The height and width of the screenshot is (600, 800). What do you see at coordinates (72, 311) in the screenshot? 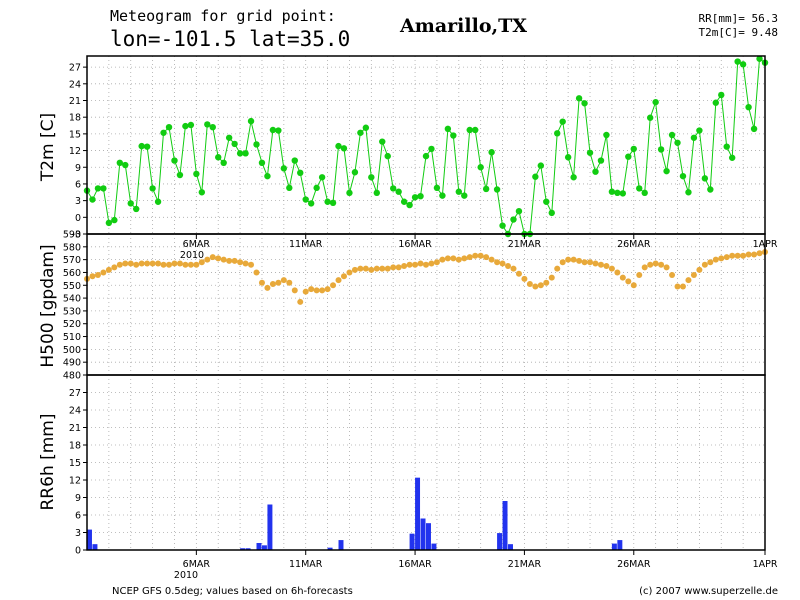
I see `y-tick-label: 530` at bounding box center [72, 311].